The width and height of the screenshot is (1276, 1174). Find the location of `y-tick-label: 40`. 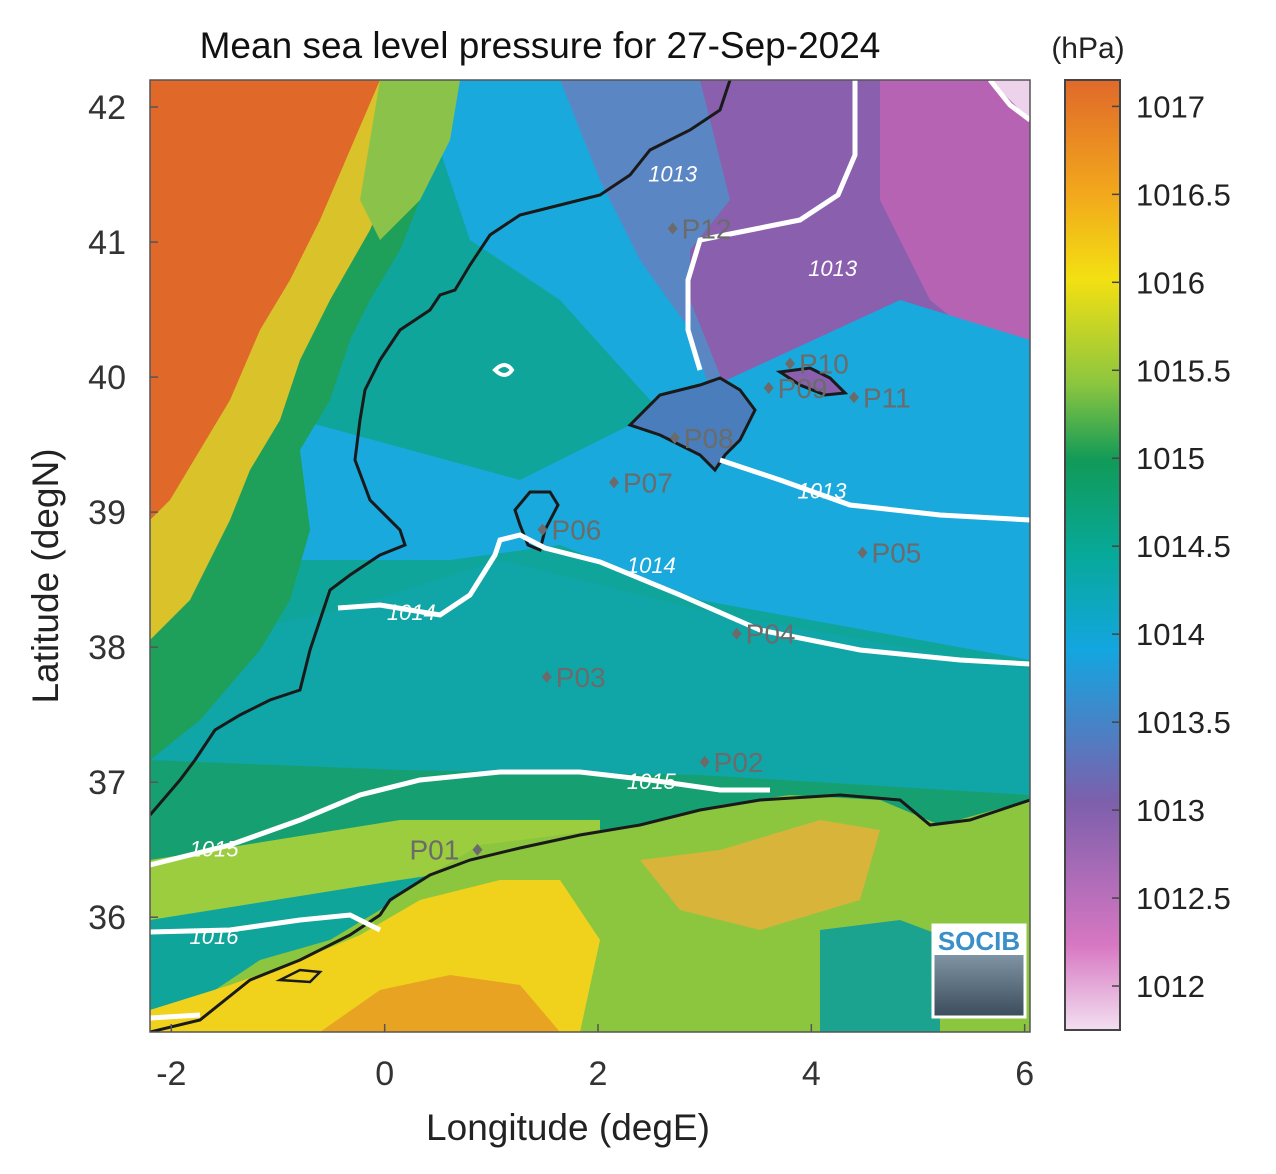

y-tick-label: 40 is located at coordinates (107, 378).